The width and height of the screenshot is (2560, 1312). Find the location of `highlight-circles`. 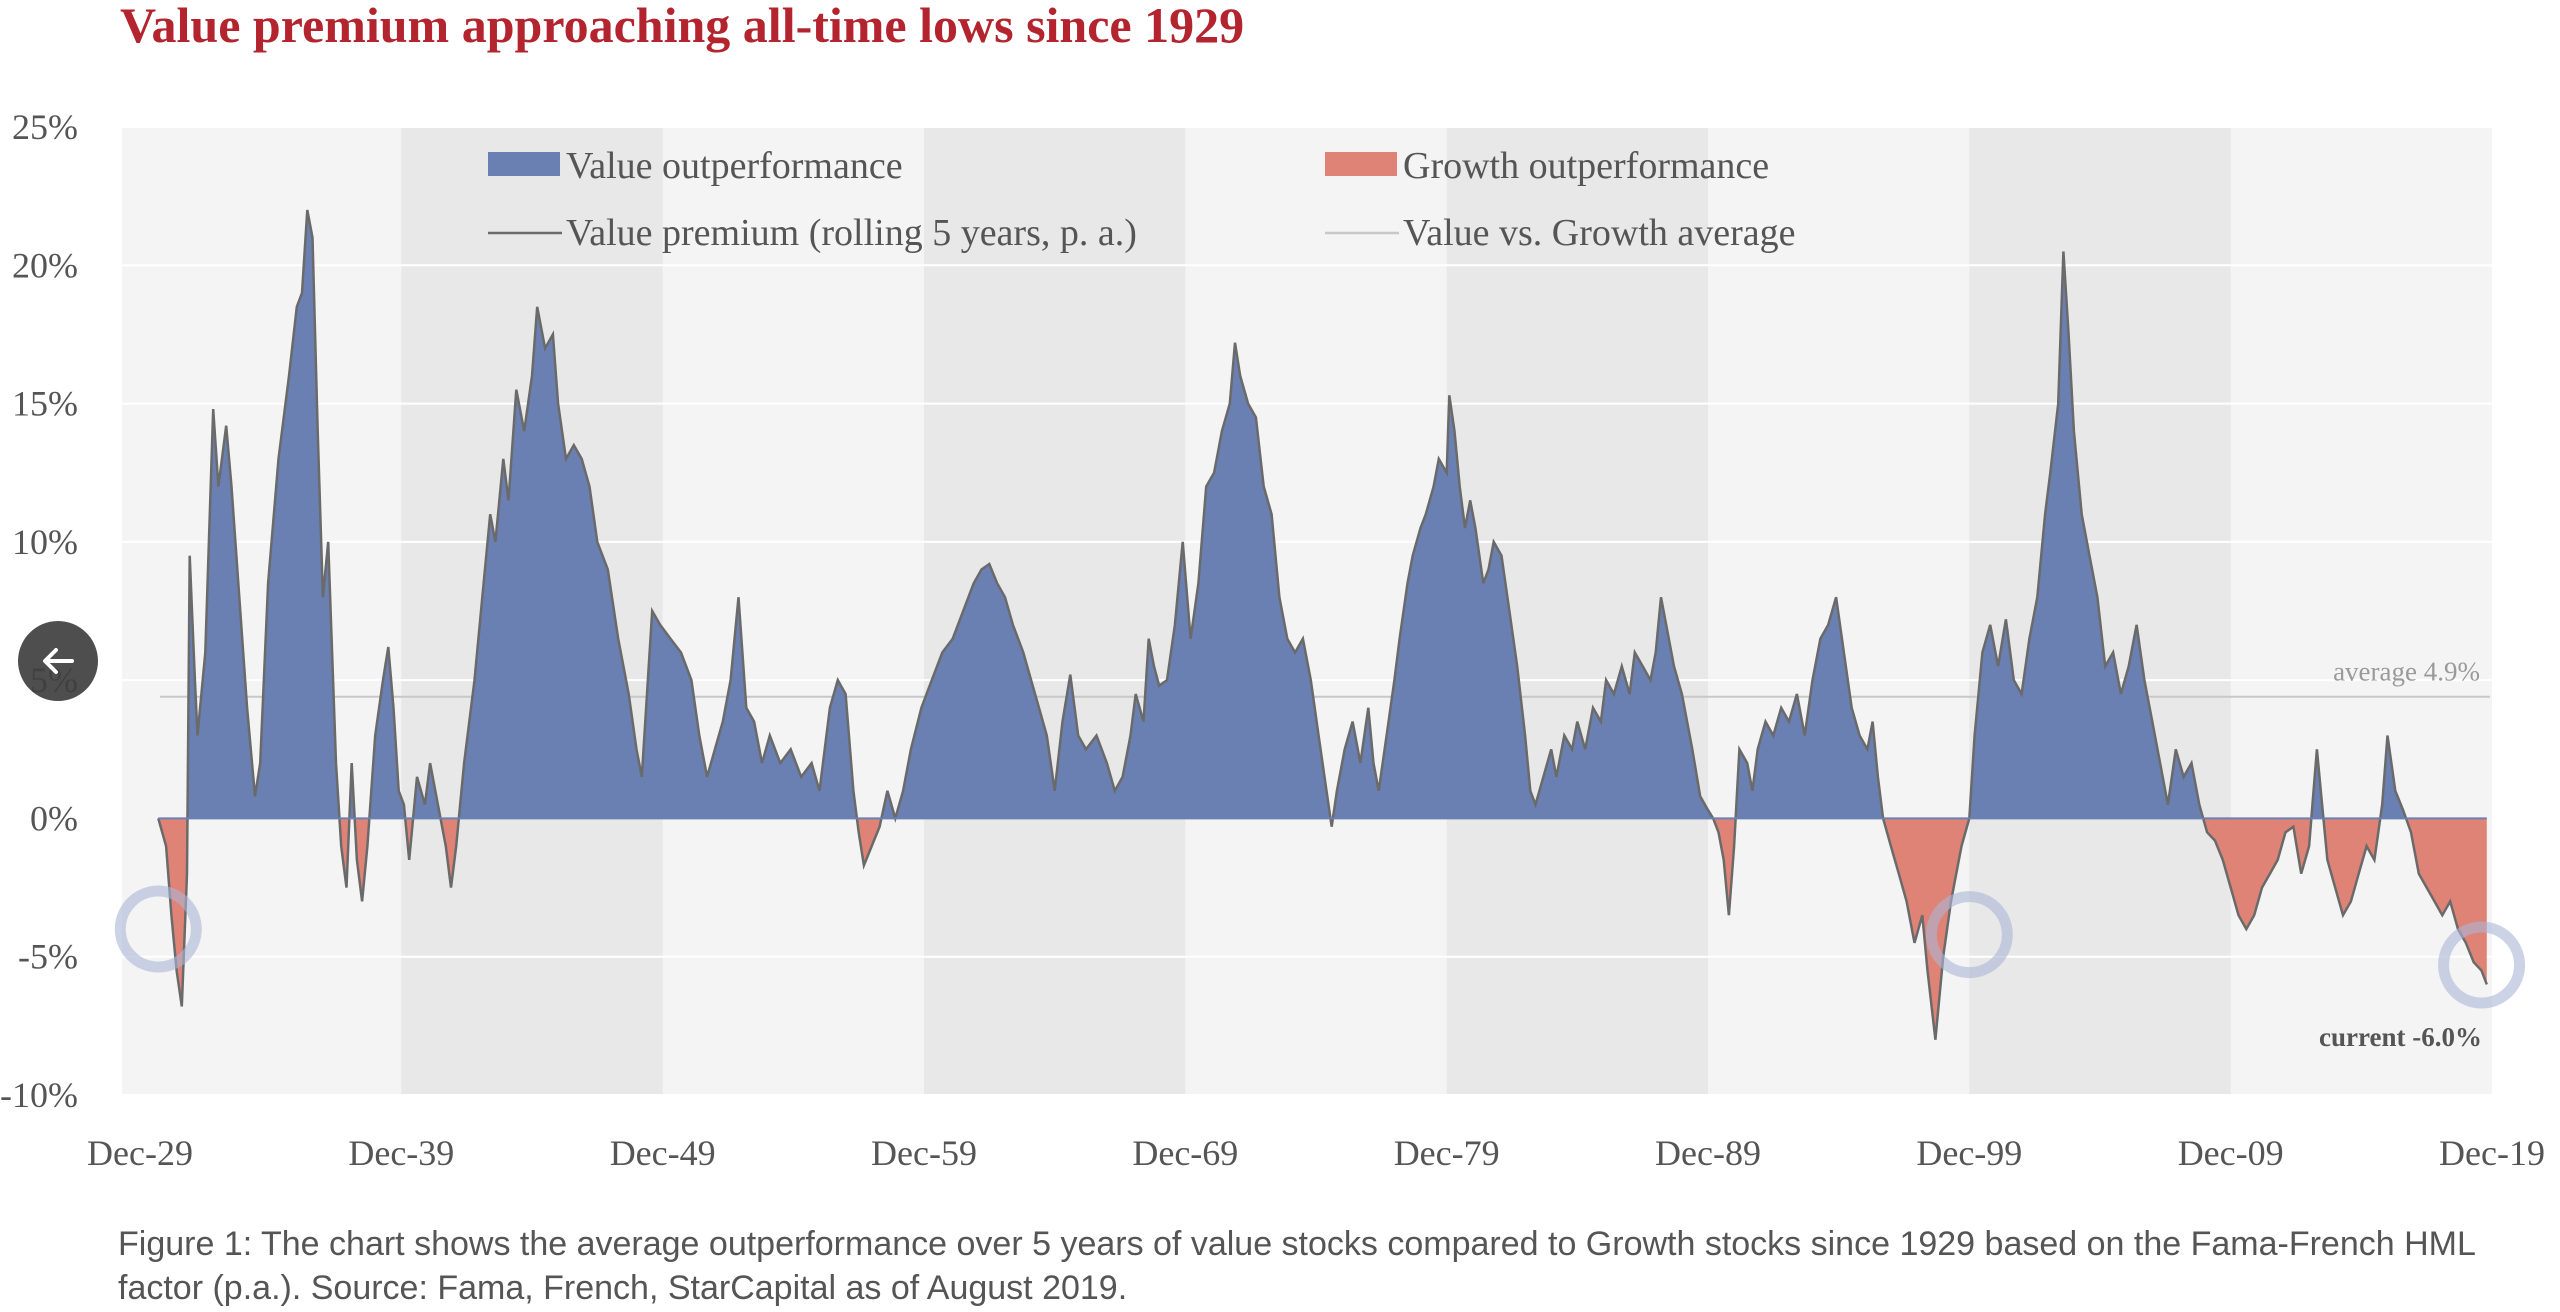

highlight-circles is located at coordinates (1320, 947).